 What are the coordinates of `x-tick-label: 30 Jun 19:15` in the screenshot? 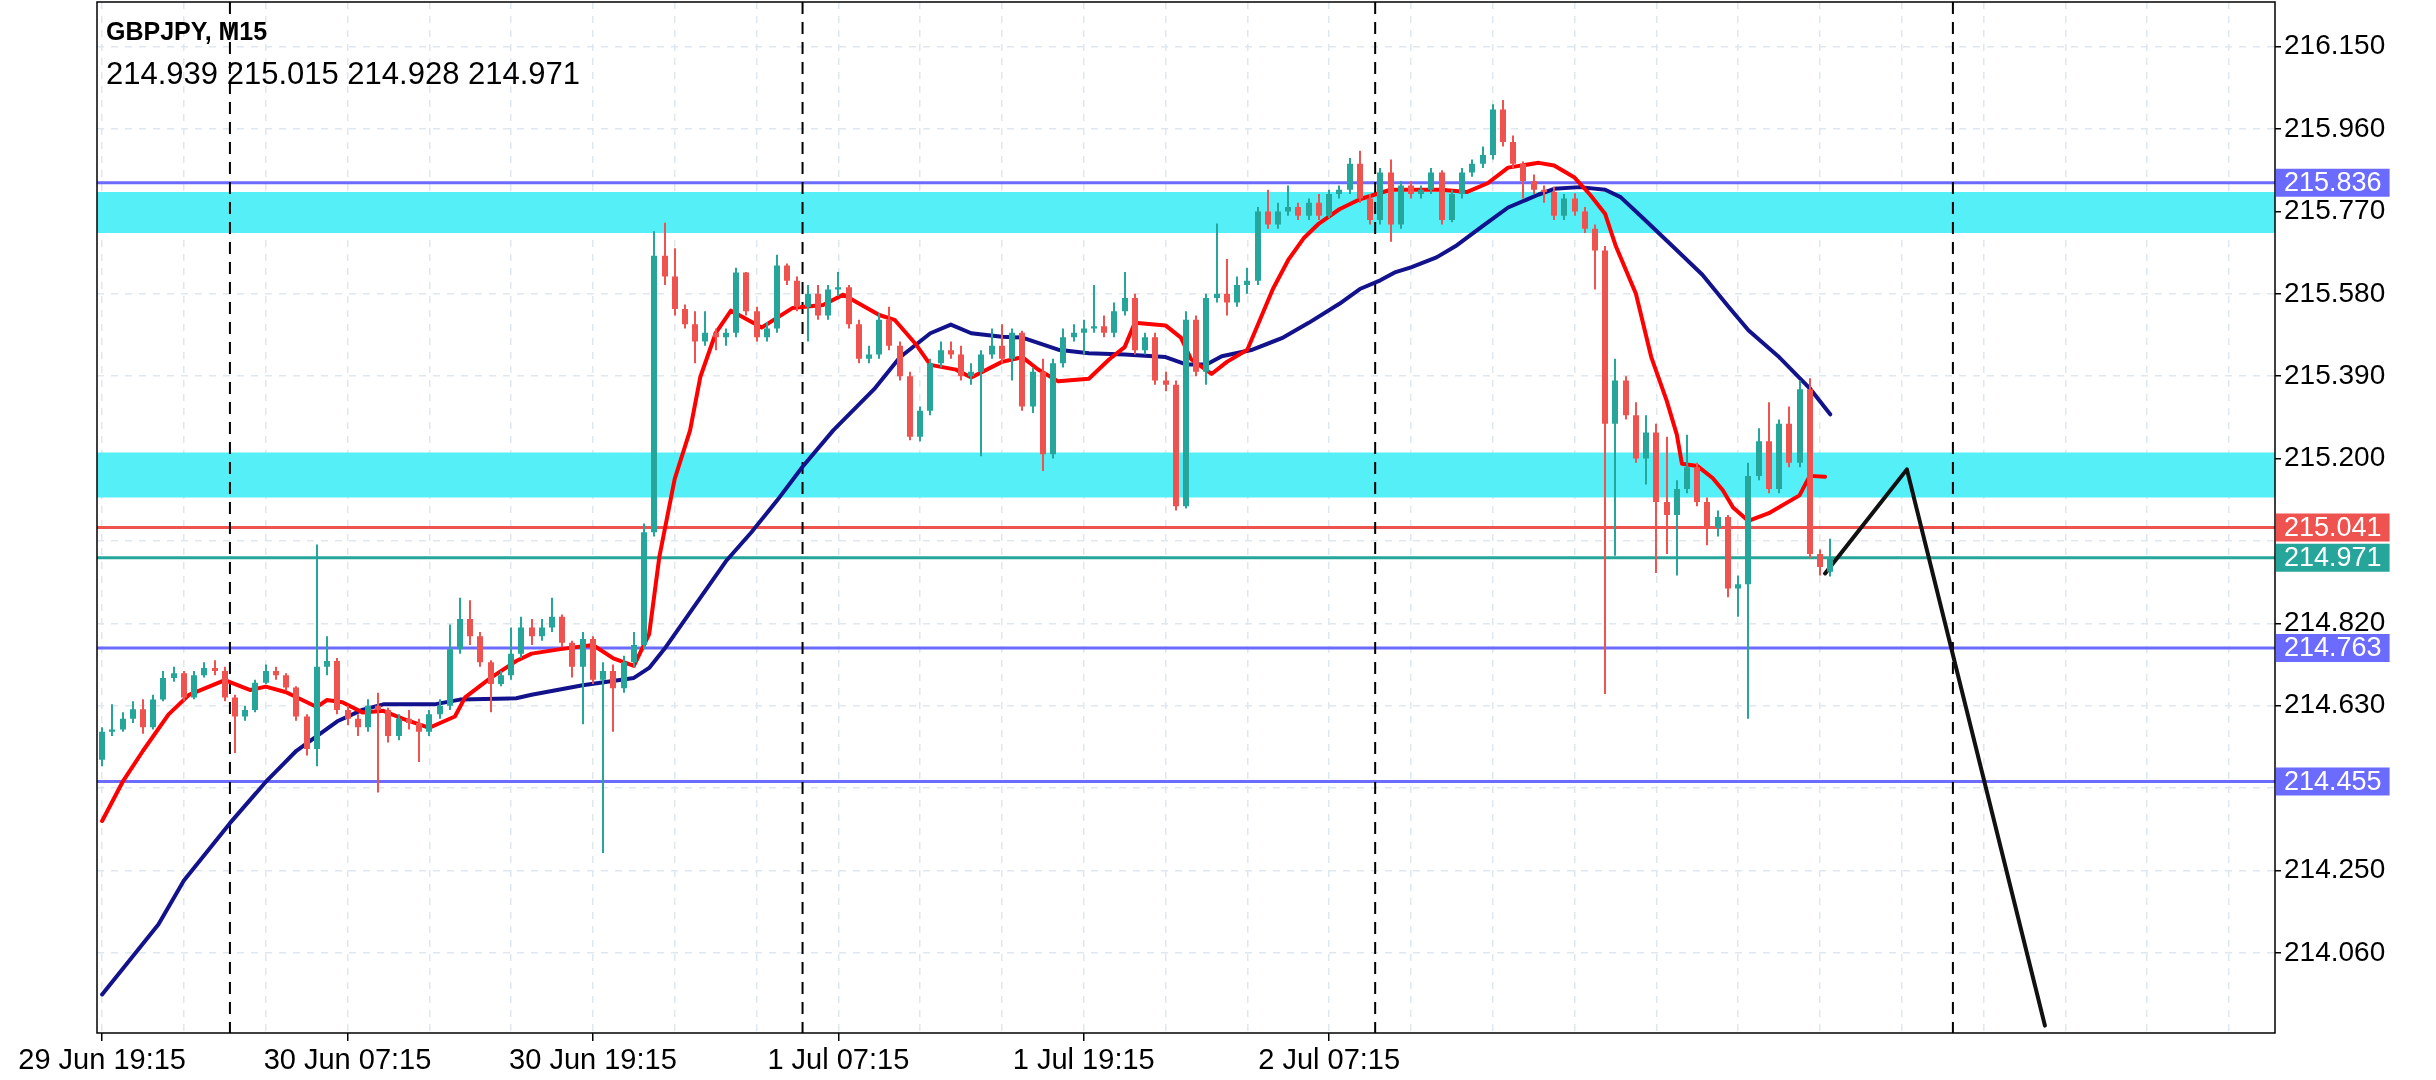 It's located at (593, 1059).